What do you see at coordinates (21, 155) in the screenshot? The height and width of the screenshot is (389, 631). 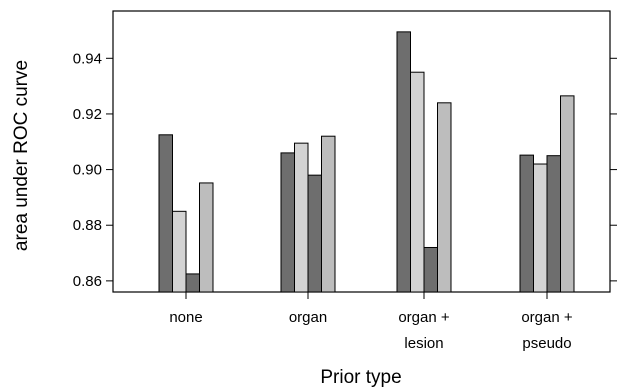 I see `y-axis-title: area under ROC curve` at bounding box center [21, 155].